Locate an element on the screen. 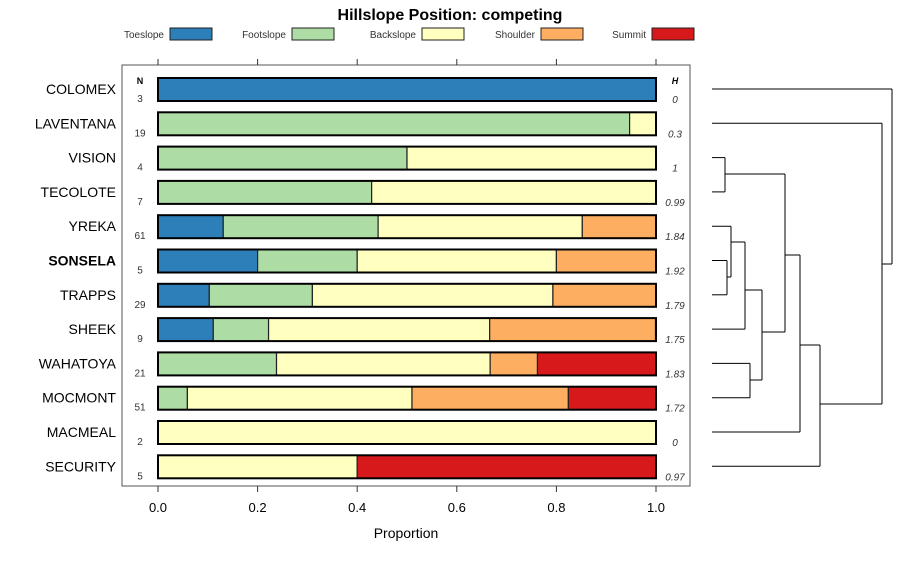 The width and height of the screenshot is (900, 565). x-tick-label: 0.0 is located at coordinates (158, 507).